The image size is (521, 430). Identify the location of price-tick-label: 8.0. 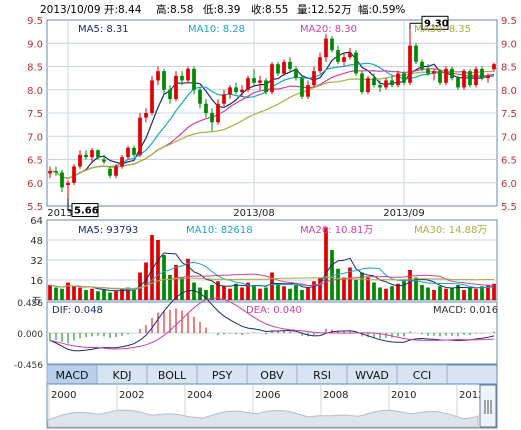
(35, 91).